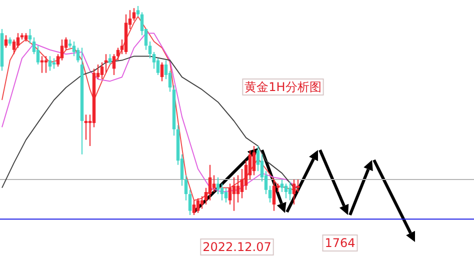  I want to click on text: 2022.12.07, so click(237, 247).